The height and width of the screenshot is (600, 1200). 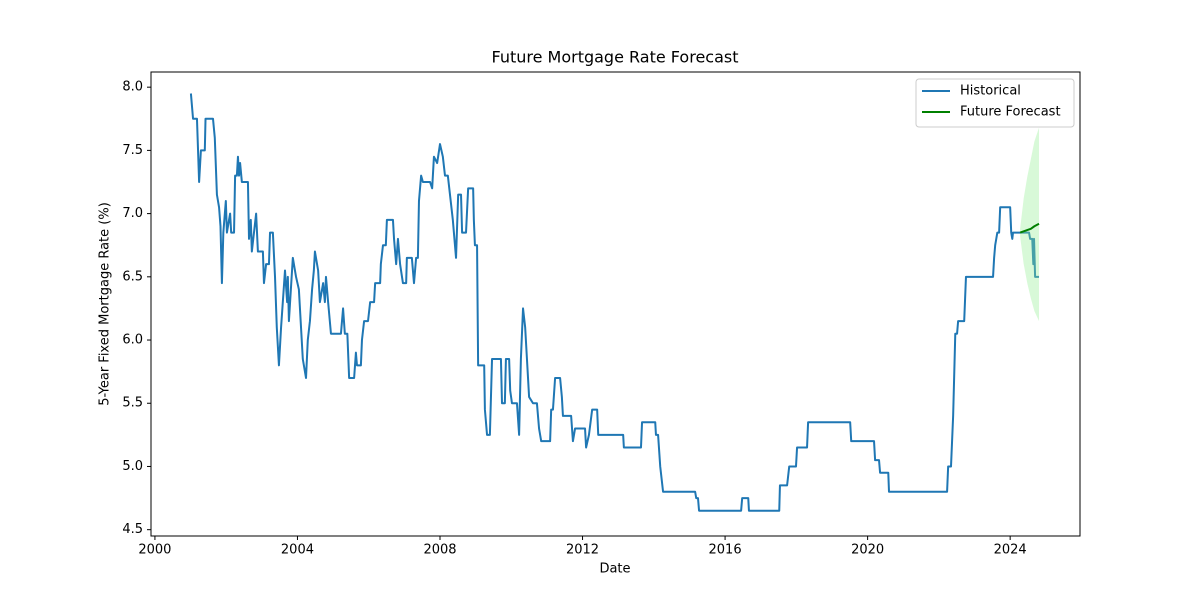 What do you see at coordinates (132, 87) in the screenshot?
I see `y-tick-label: 8.0` at bounding box center [132, 87].